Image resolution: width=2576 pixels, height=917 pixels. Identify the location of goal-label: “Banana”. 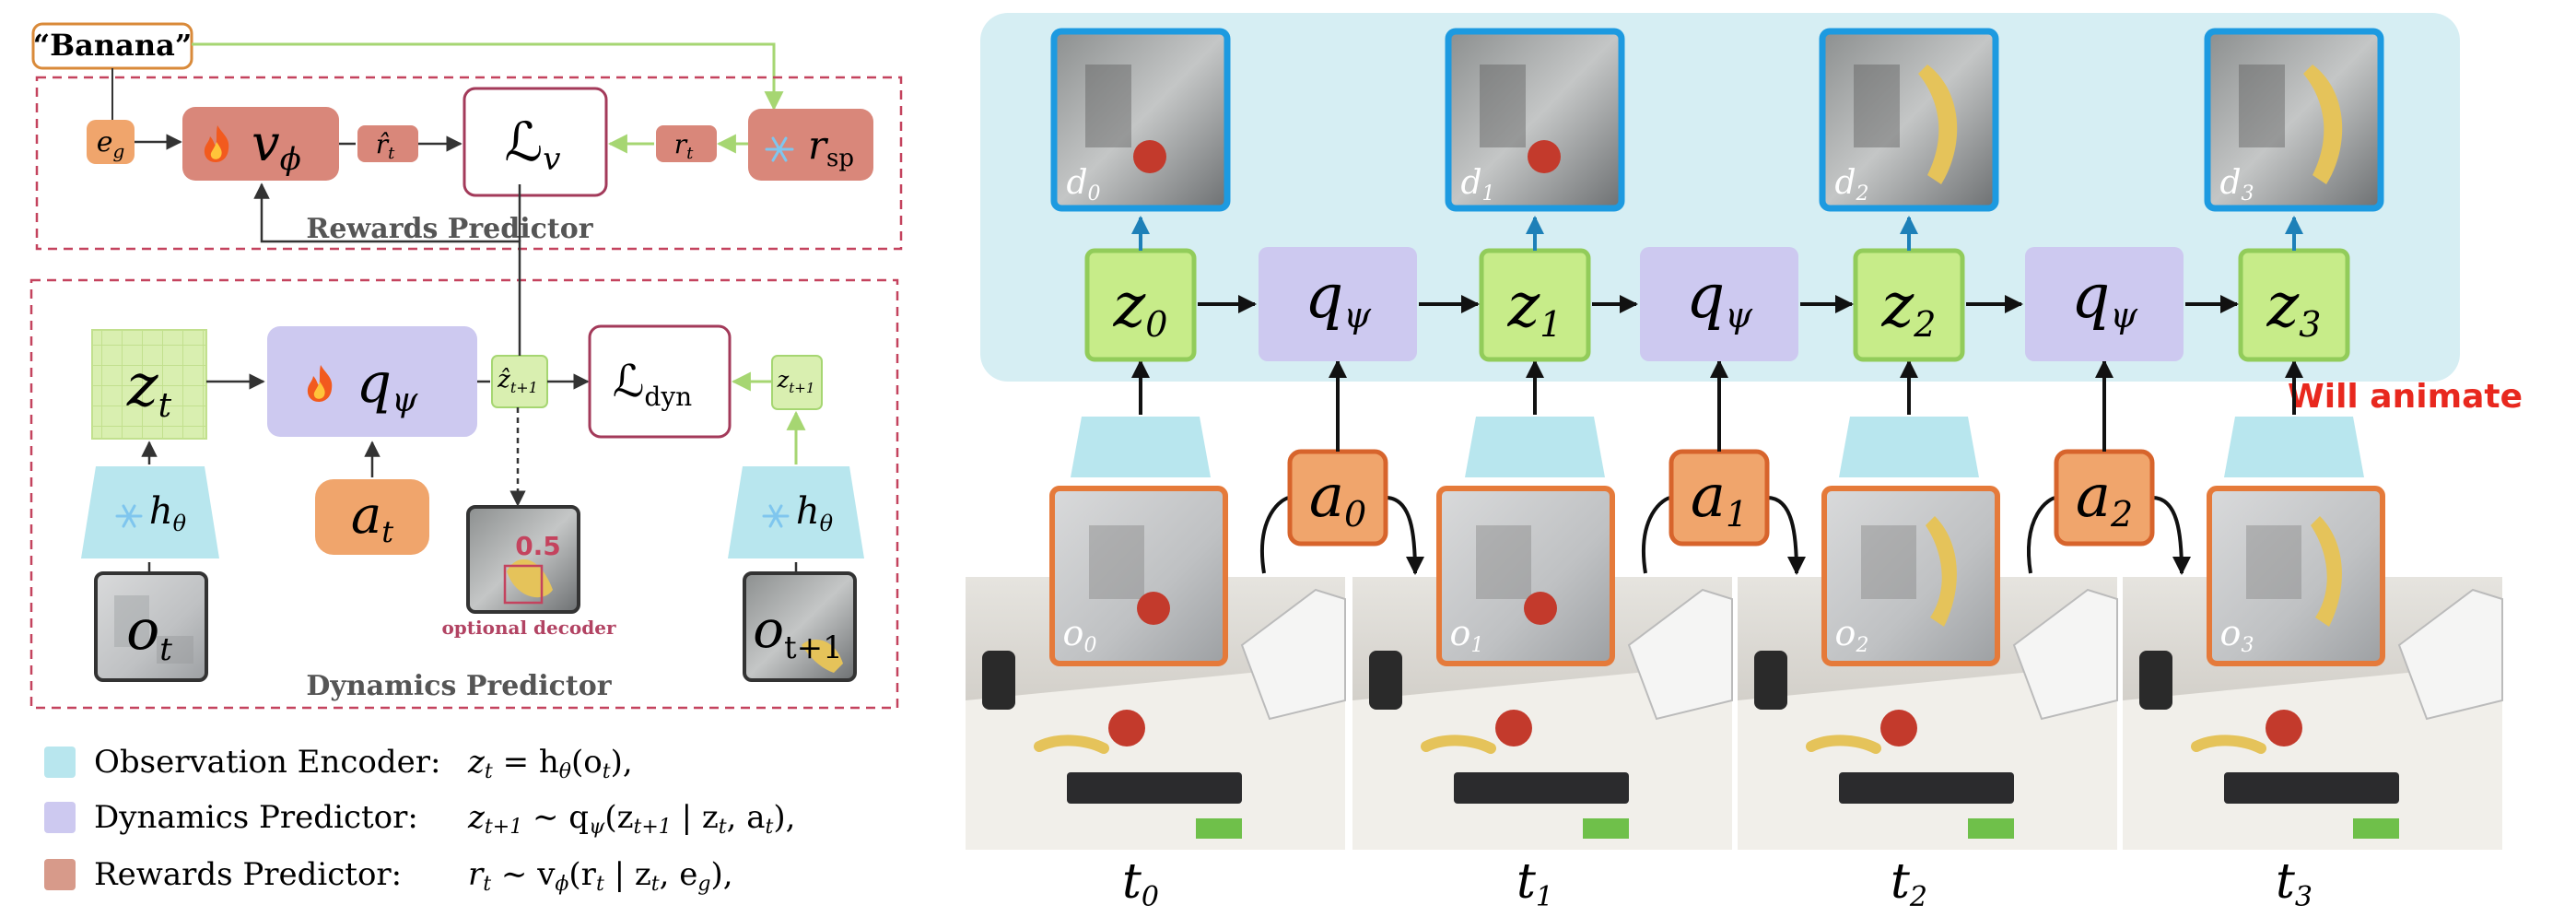
(113, 46).